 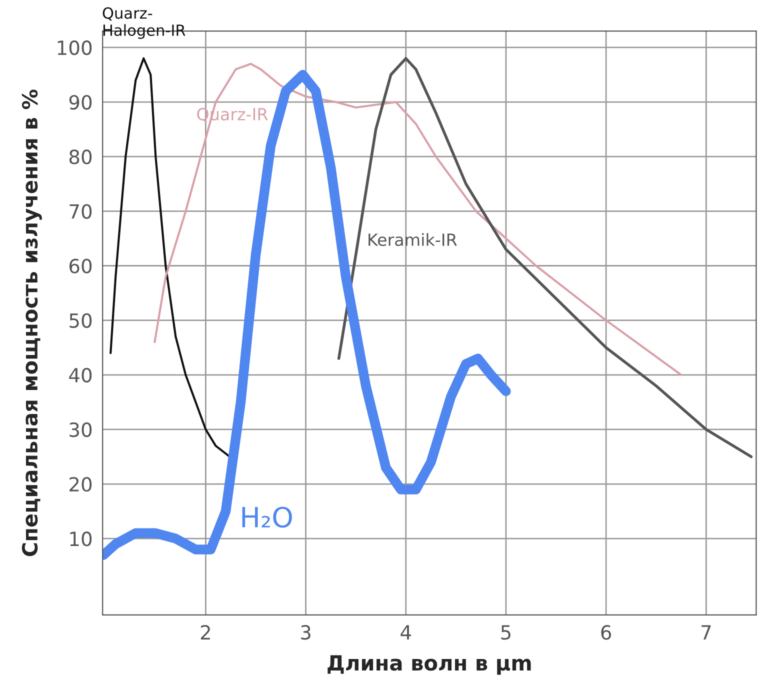 I want to click on x-tick-label: 6, so click(x=606, y=632).